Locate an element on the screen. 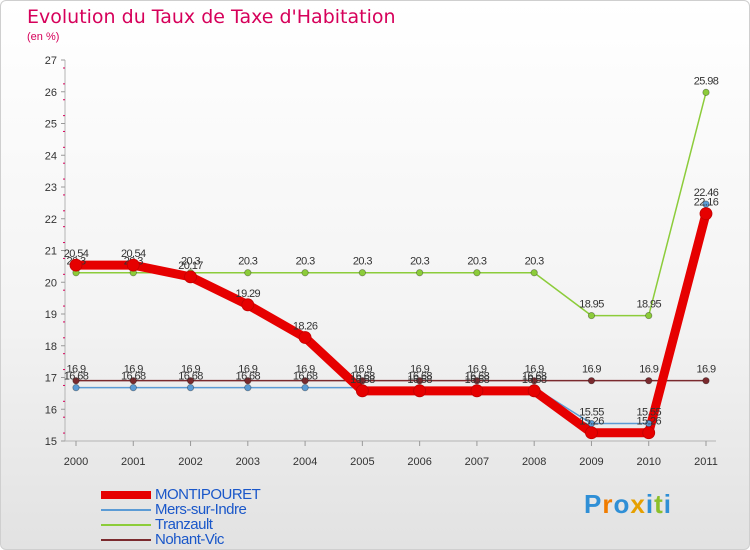  x-tick-label: 2004 is located at coordinates (305, 462).